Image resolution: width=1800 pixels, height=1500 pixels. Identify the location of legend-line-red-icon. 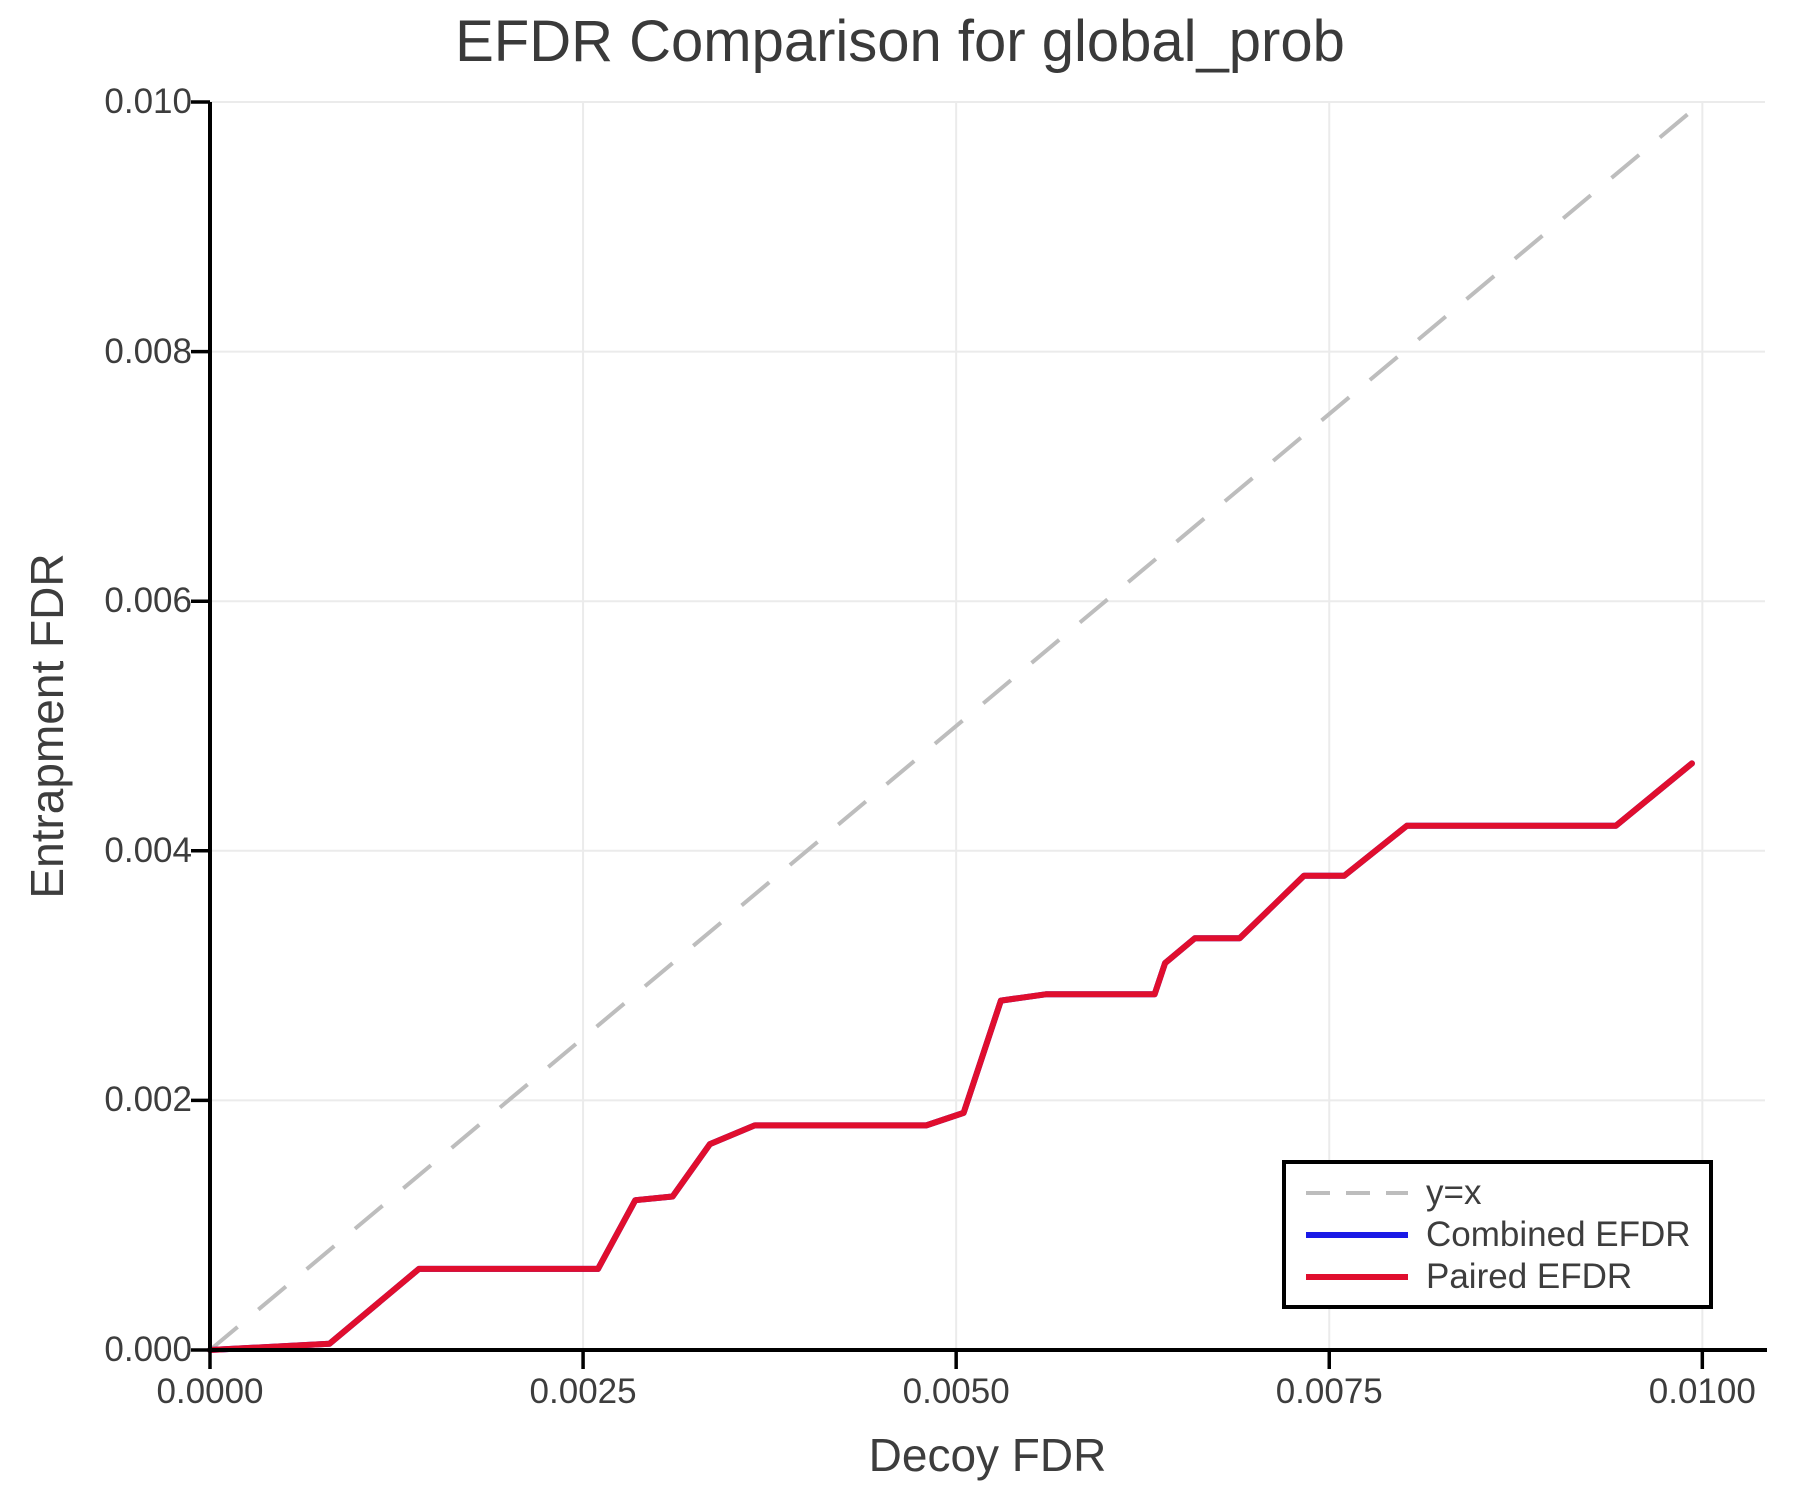
(1357, 1276).